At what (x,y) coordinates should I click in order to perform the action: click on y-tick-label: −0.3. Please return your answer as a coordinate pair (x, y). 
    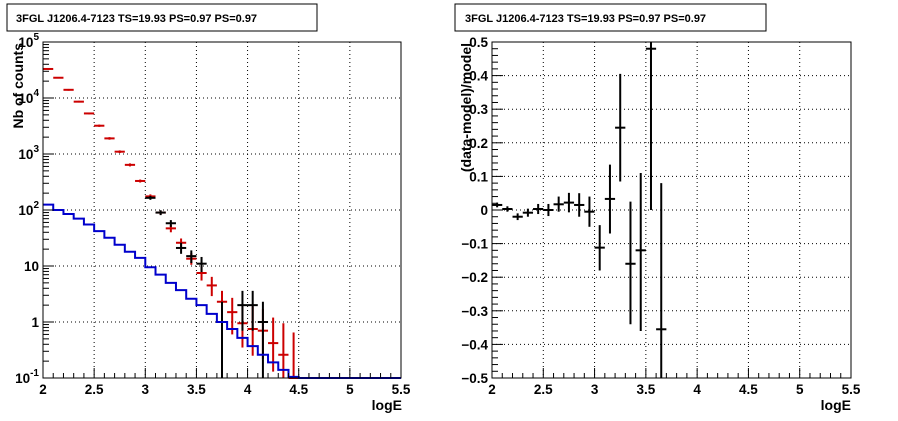
    Looking at the image, I should click on (474, 311).